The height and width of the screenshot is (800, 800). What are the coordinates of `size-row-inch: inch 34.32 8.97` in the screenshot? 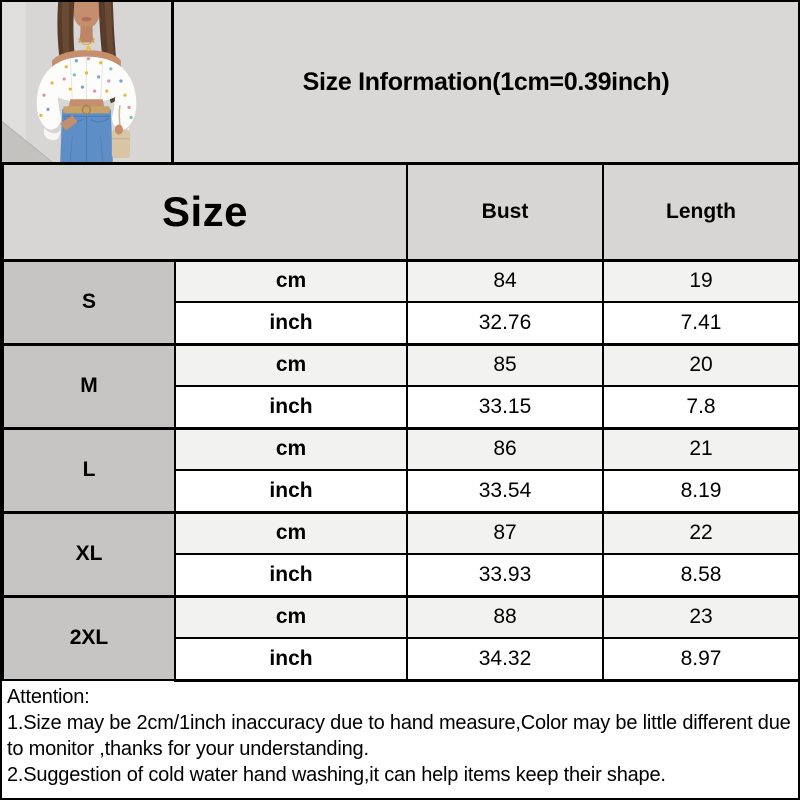 It's located at (400, 659).